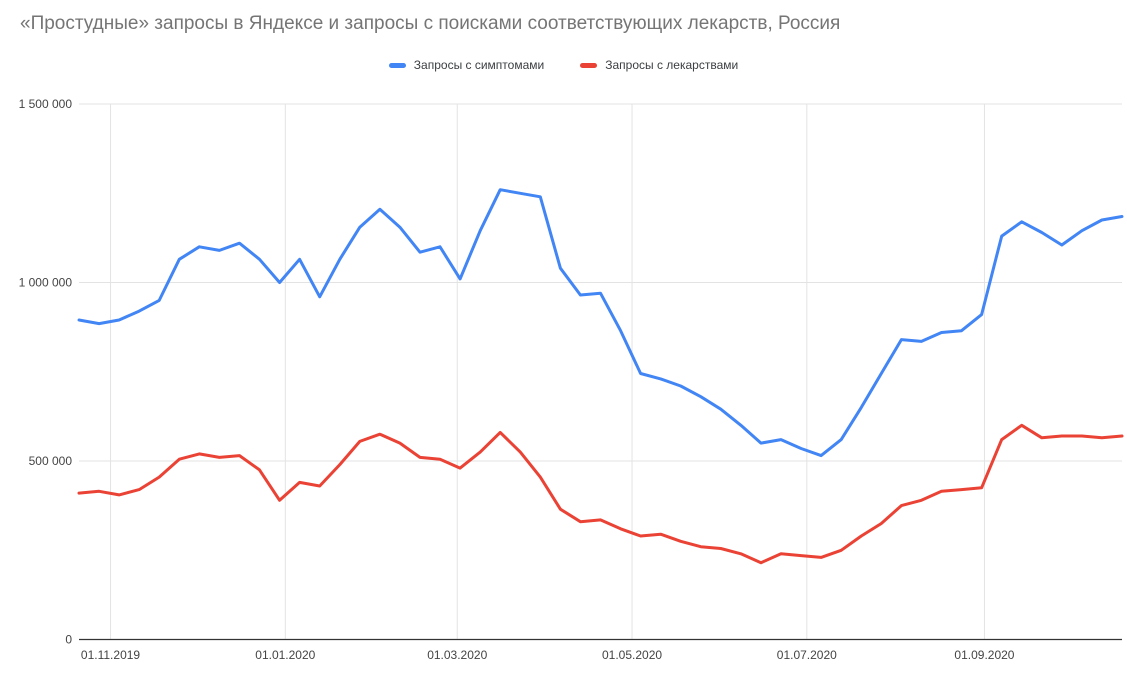 The image size is (1127, 683). What do you see at coordinates (46, 104) in the screenshot?
I see `y-axis-tick-label: 1 500 000` at bounding box center [46, 104].